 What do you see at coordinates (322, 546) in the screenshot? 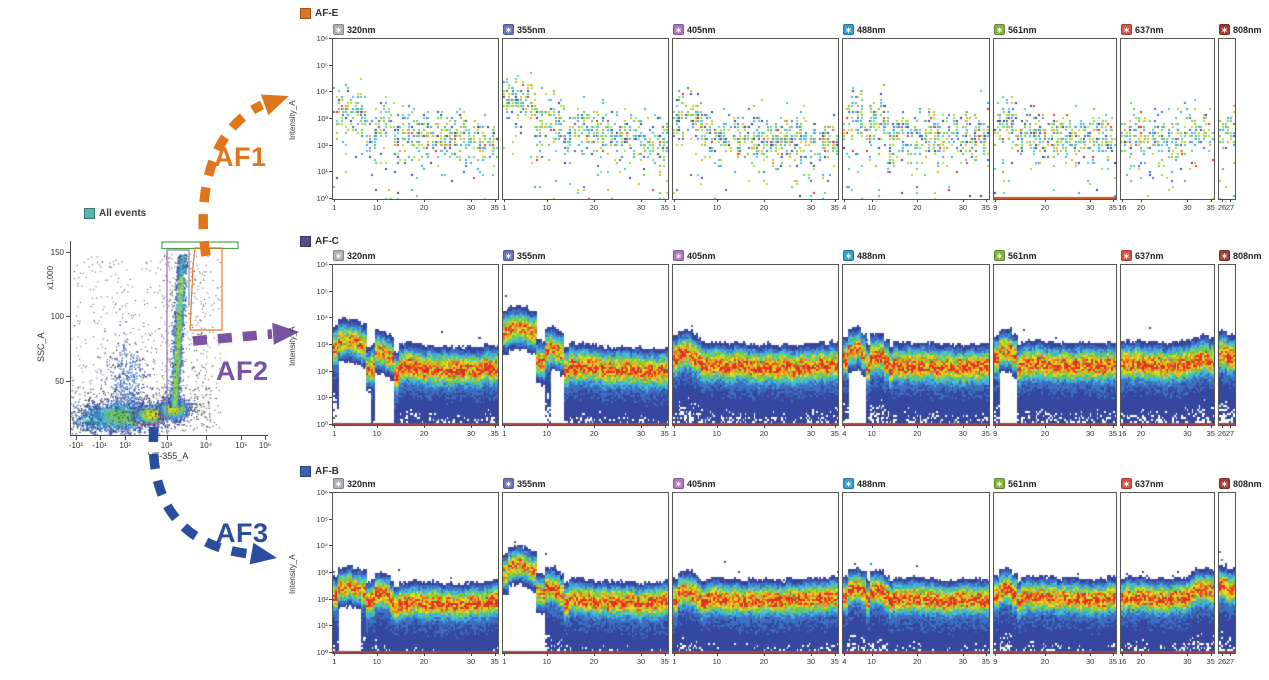
I see `spectral-y-tick: 10⁴` at bounding box center [322, 546].